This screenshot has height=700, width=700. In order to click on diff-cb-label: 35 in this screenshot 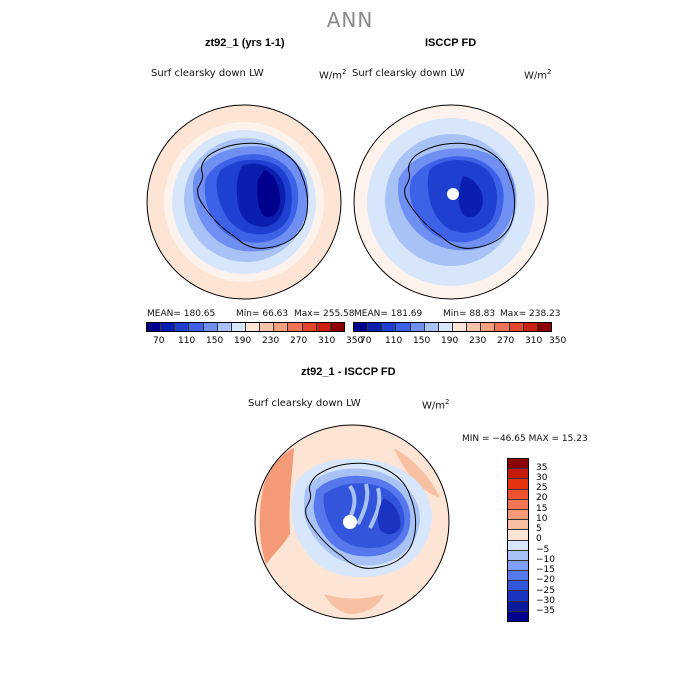, I will do `click(542, 468)`.